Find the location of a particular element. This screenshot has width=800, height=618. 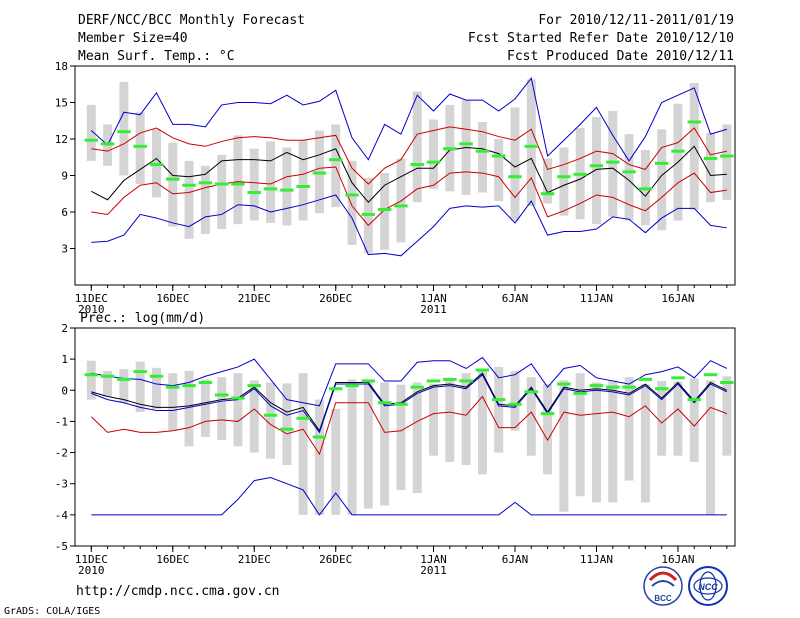

series-line-mean is located at coordinates (409, 403).